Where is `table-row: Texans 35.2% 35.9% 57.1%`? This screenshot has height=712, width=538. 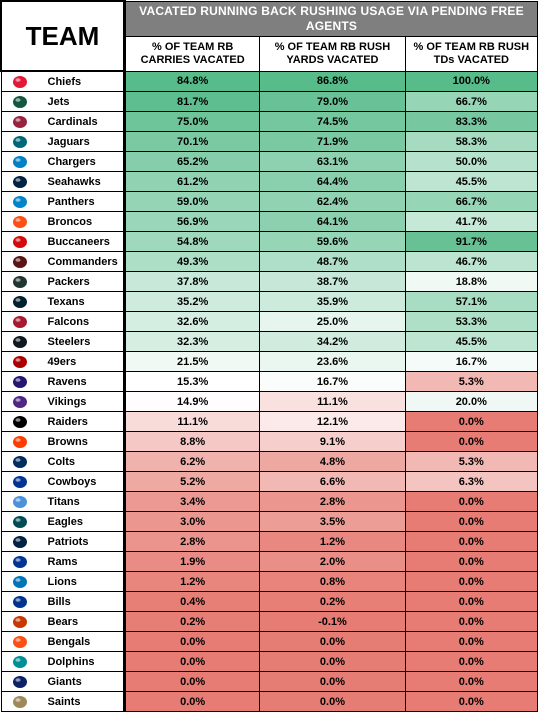
table-row: Texans 35.2% 35.9% 57.1% is located at coordinates (269, 301).